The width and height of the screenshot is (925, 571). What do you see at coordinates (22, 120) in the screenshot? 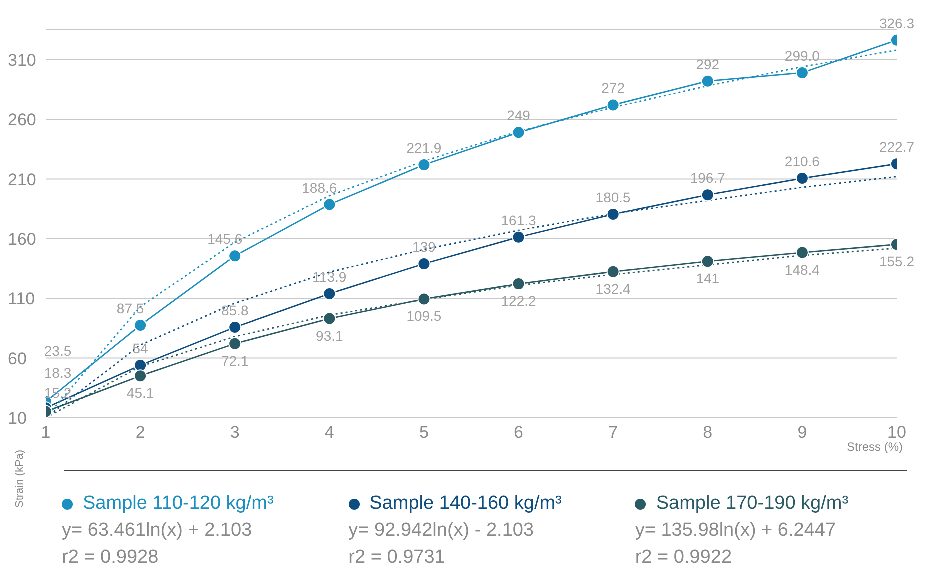
I see `y-tick-label: 260` at bounding box center [22, 120].